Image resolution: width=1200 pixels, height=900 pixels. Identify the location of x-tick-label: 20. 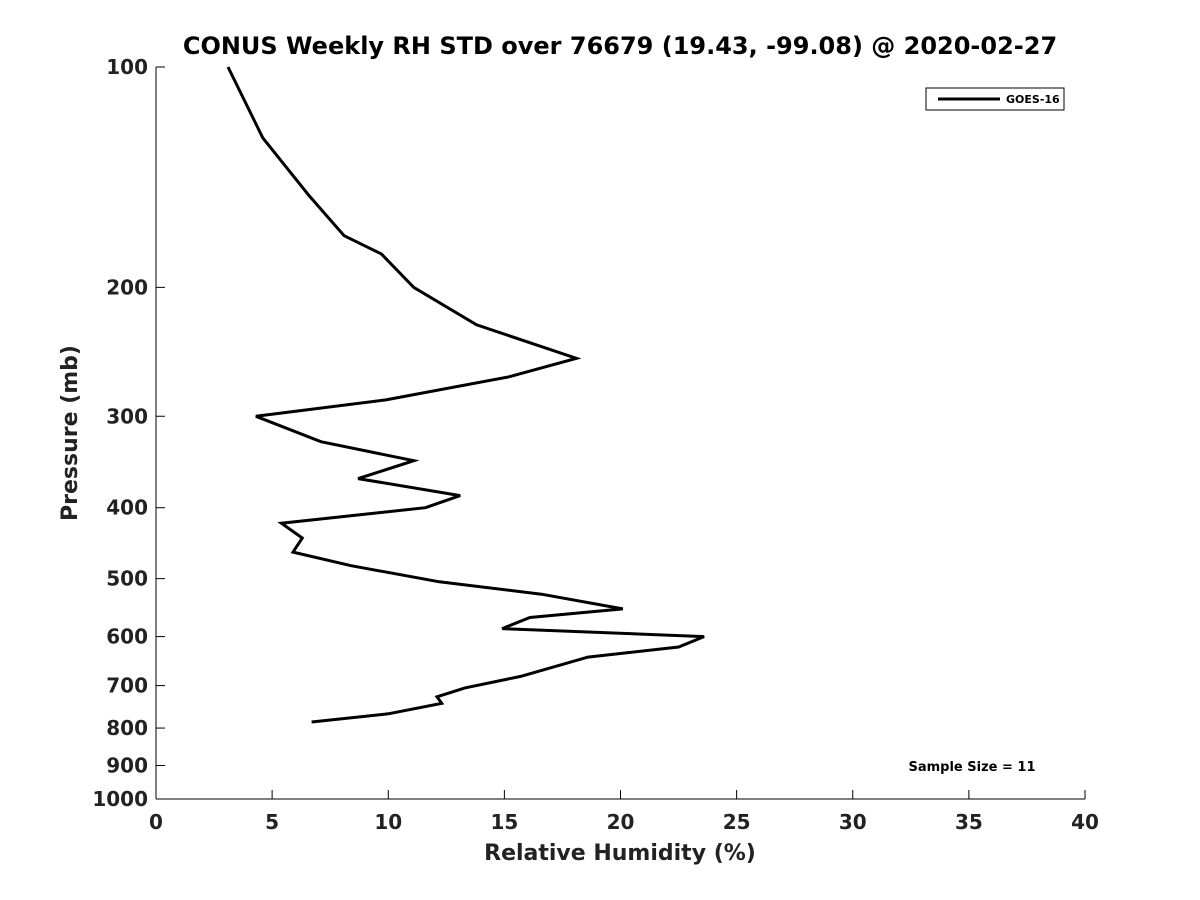
(621, 822).